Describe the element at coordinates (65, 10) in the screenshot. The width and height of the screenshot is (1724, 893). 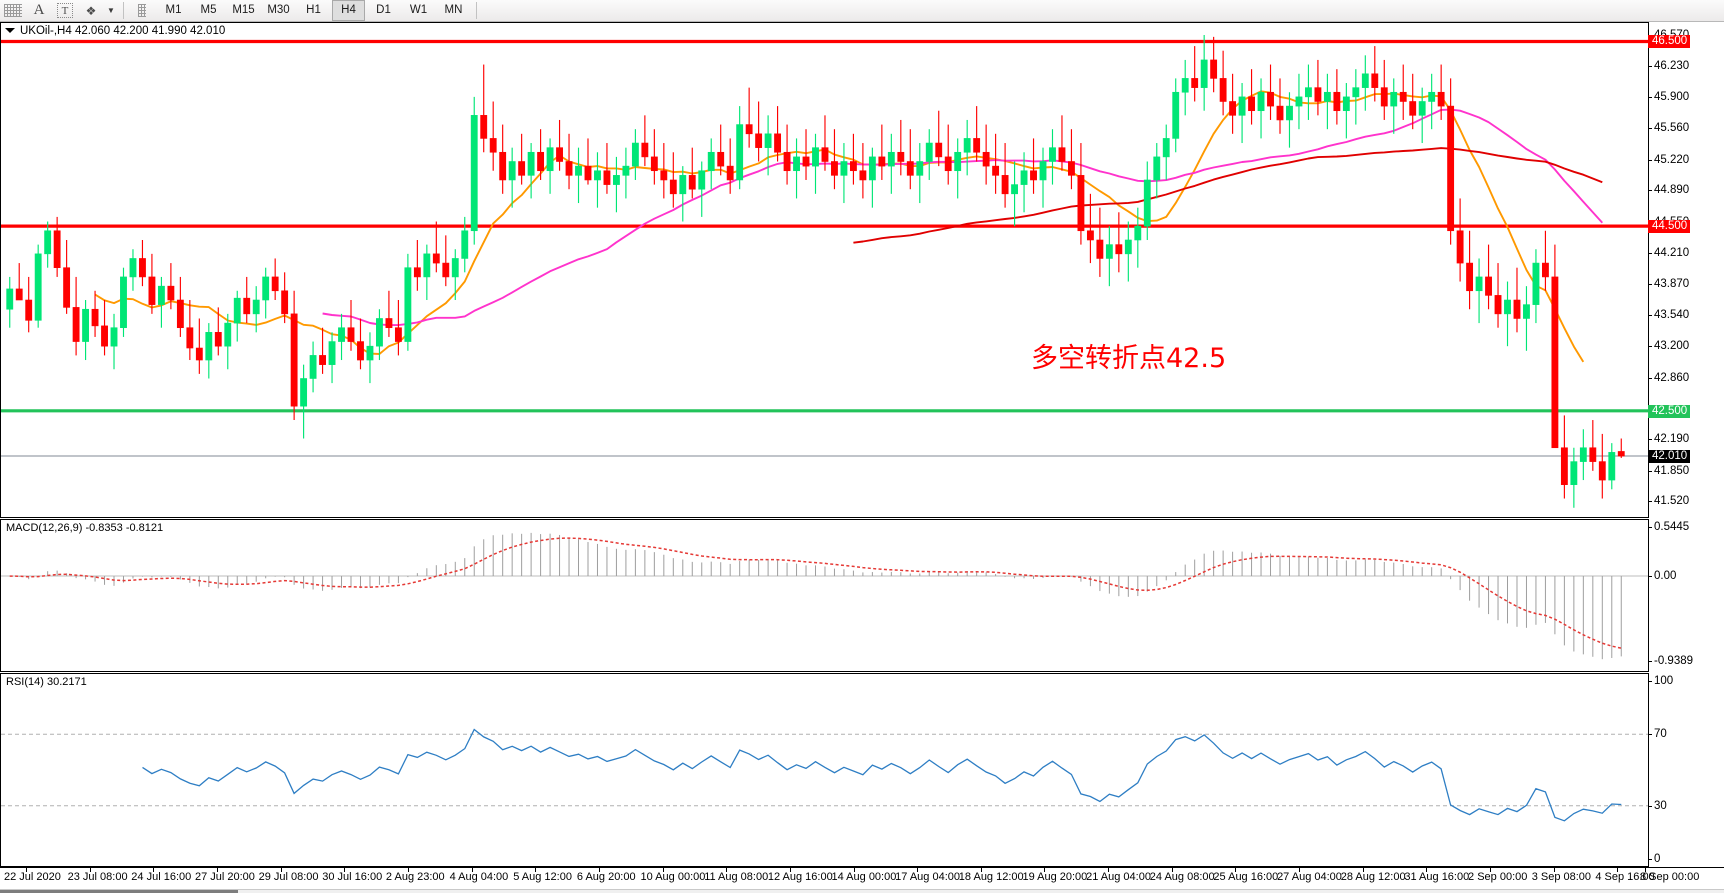
I see `text-box-icon: T` at that location.